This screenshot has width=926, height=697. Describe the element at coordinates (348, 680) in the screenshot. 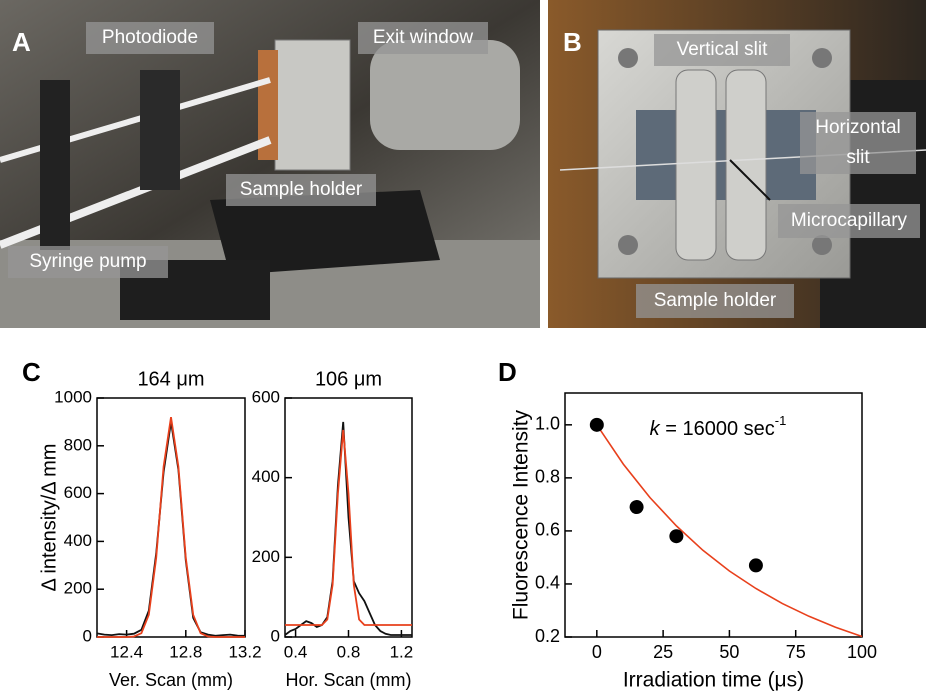

I see `x-axis-label: Hor. Scan (mm)` at that location.